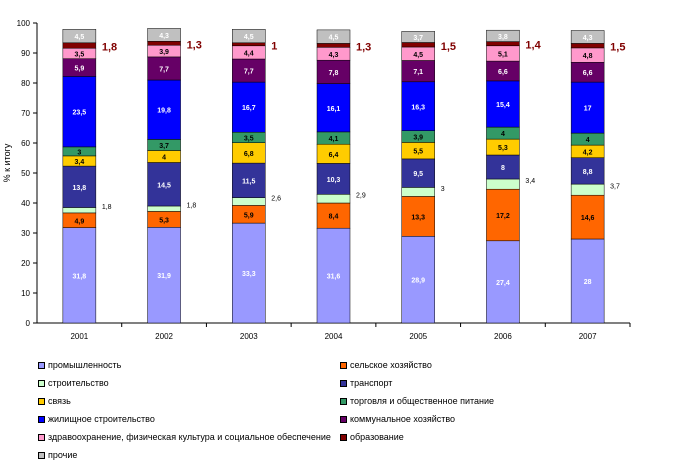  I want to click on data-label: 23,5, so click(80, 113).